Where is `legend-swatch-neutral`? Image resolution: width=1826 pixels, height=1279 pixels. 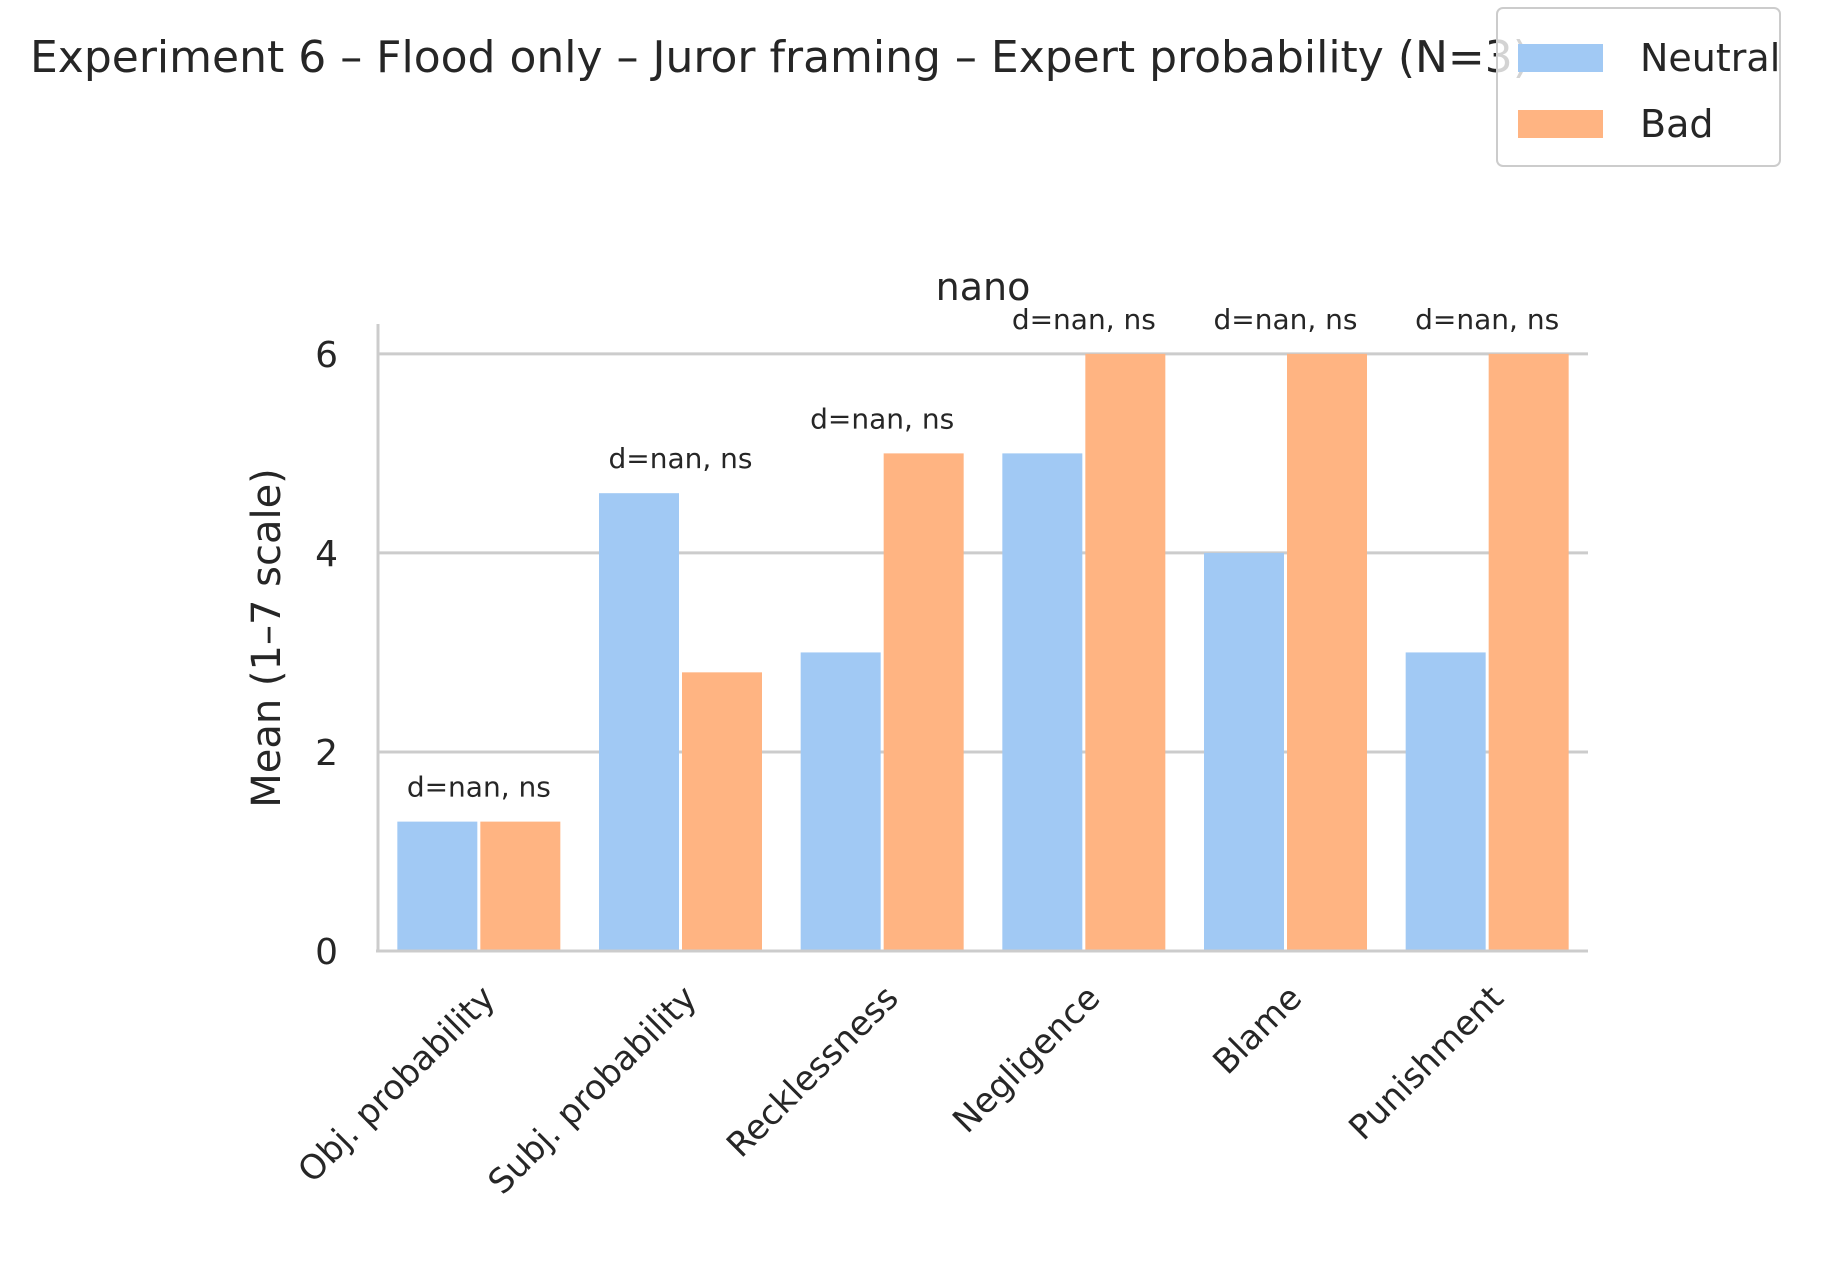
legend-swatch-neutral is located at coordinates (1560, 58).